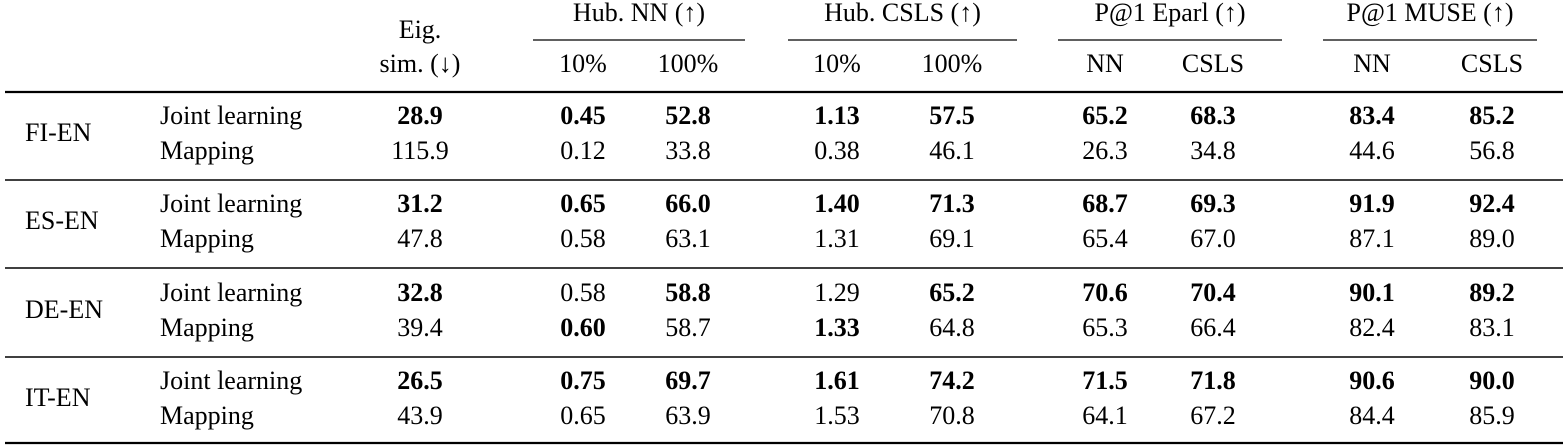  What do you see at coordinates (420, 150) in the screenshot?
I see `cell: 115.9` at bounding box center [420, 150].